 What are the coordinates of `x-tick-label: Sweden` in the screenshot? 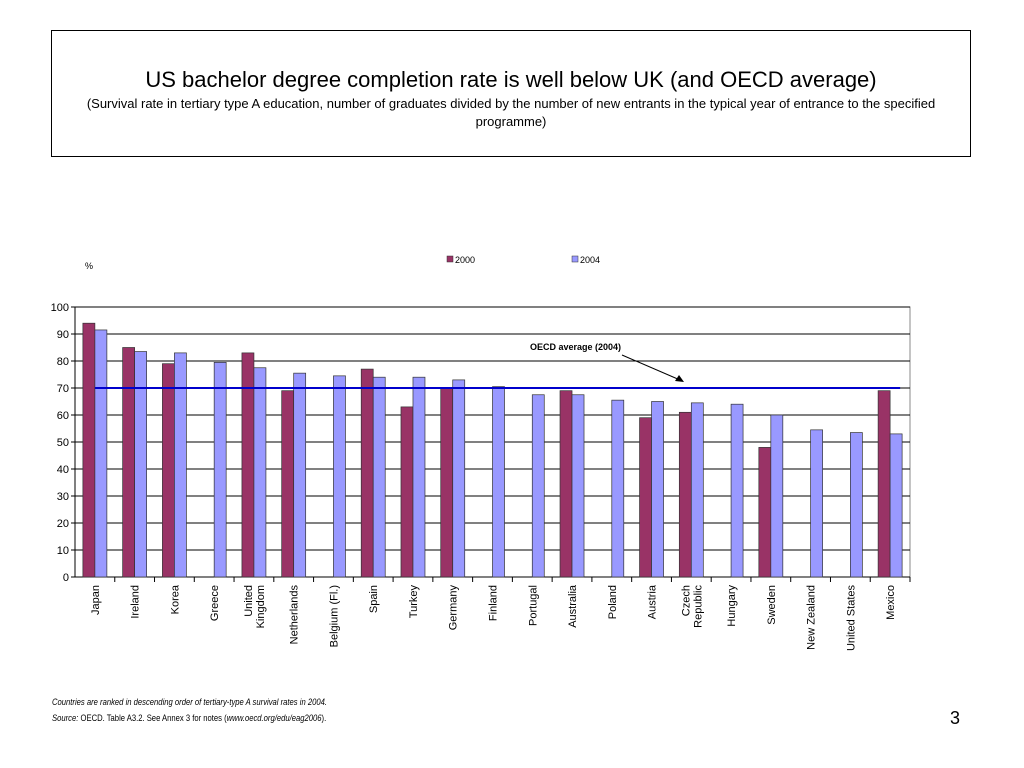 It's located at (772, 605).